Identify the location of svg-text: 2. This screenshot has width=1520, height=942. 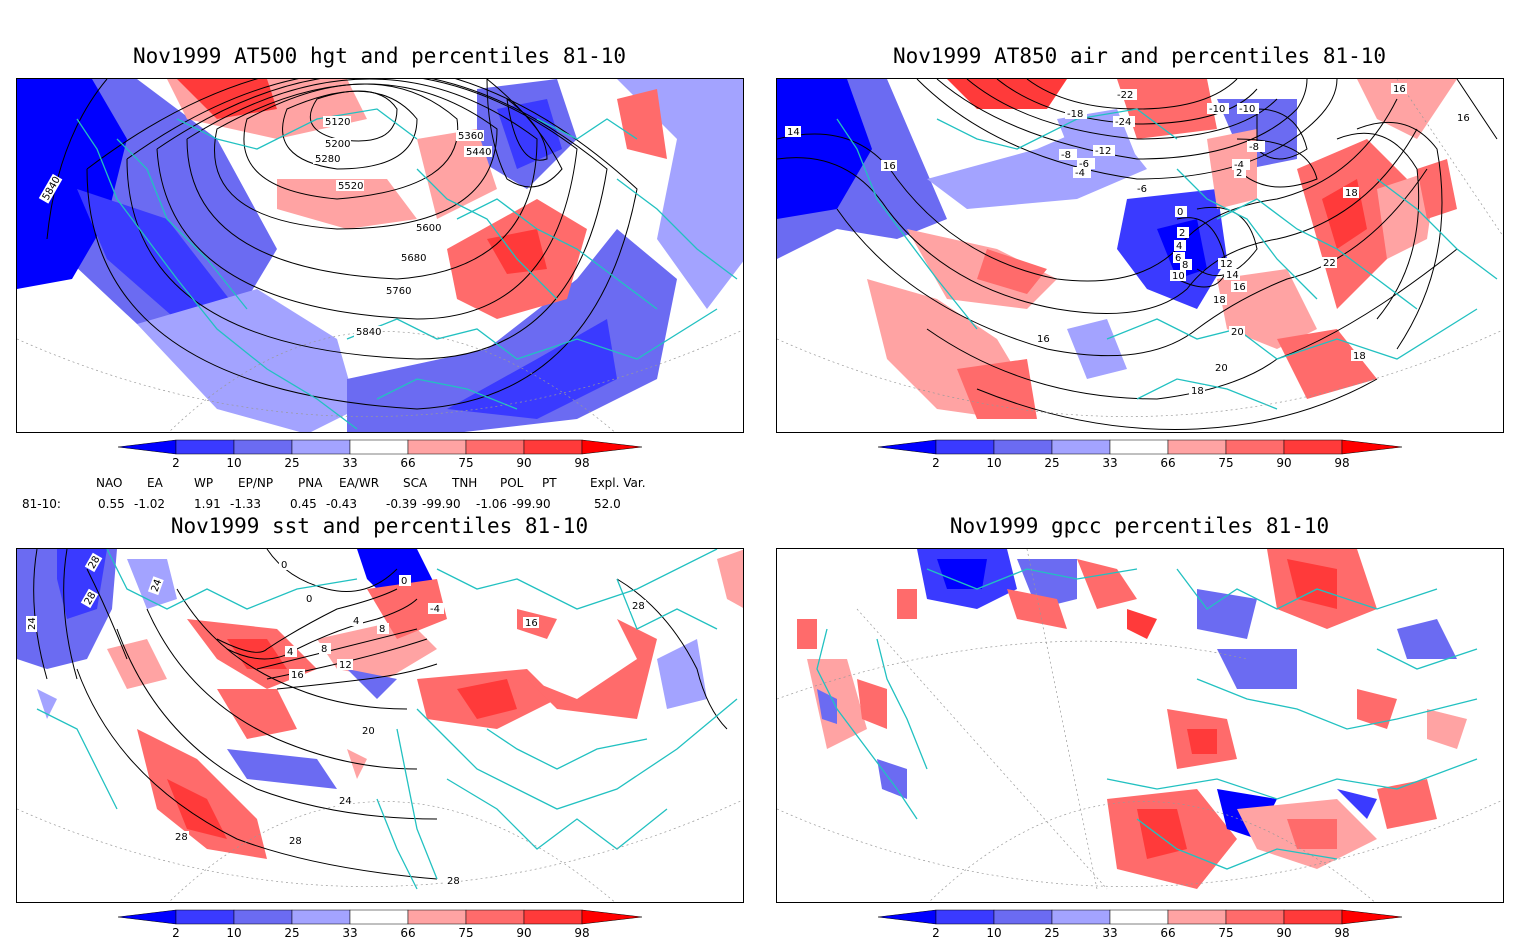
(1182, 233).